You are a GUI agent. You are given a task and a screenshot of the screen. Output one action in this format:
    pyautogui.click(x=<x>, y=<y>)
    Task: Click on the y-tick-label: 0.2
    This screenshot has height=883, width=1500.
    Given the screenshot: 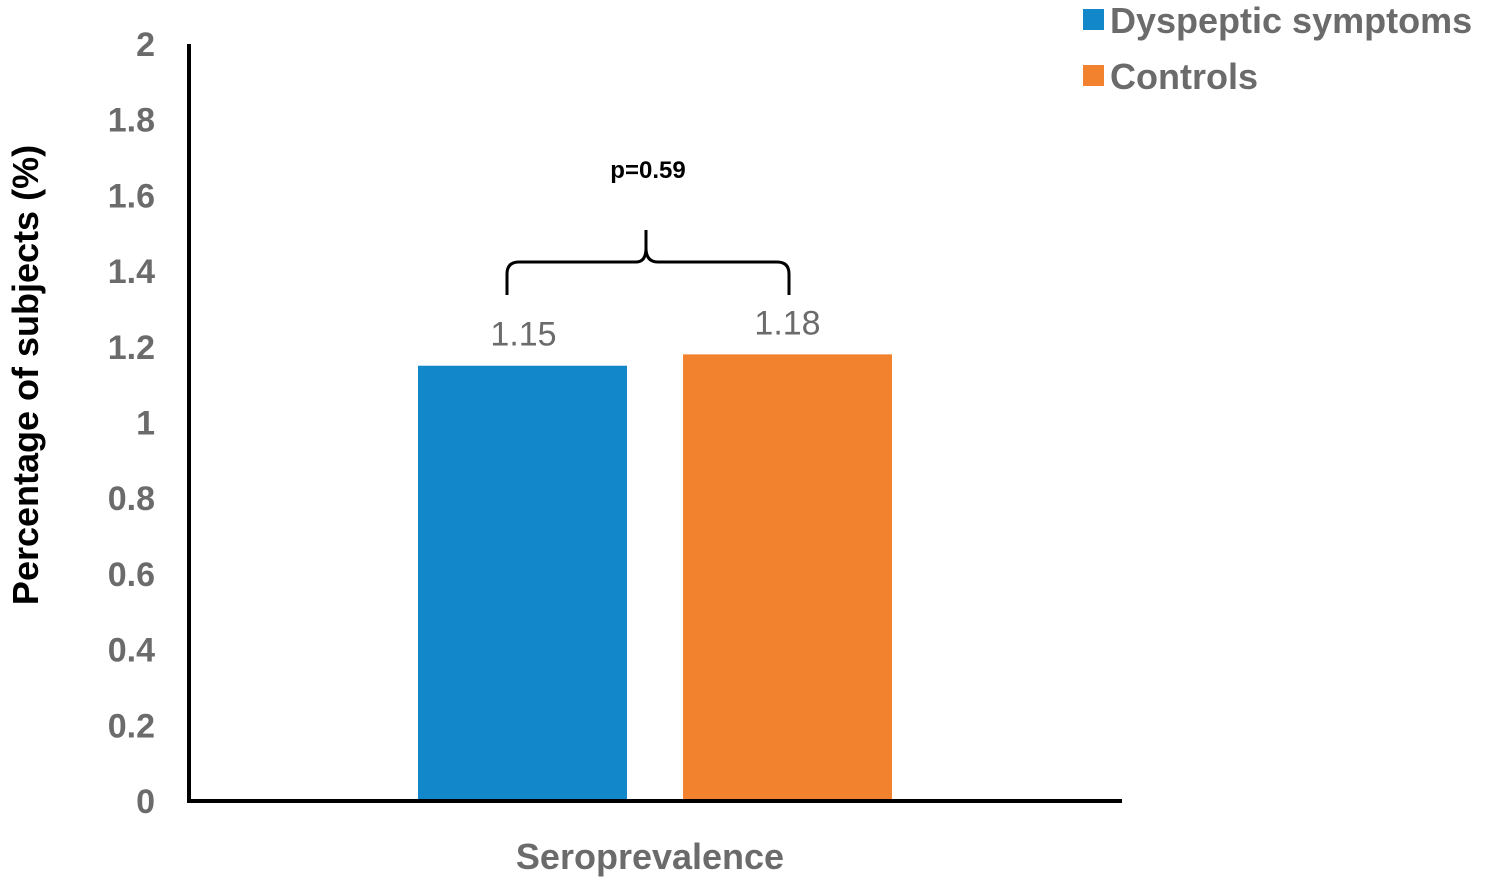 What is the action you would take?
    pyautogui.click(x=131, y=726)
    